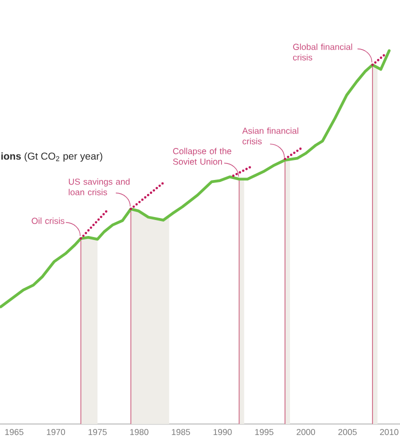 Image resolution: width=400 pixels, height=445 pixels. What do you see at coordinates (99, 187) in the screenshot?
I see `annotation: US savings and loan crisis` at bounding box center [99, 187].